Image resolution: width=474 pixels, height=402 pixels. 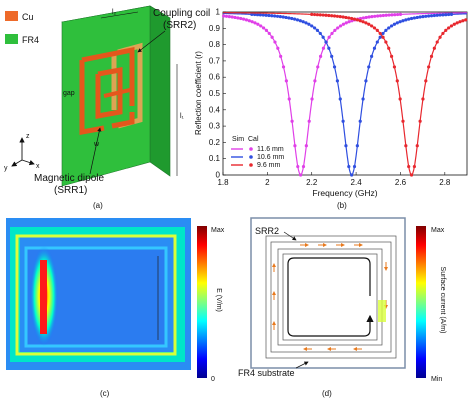 I want to click on legend-label-0: 11.6 mm, so click(x=270, y=149).